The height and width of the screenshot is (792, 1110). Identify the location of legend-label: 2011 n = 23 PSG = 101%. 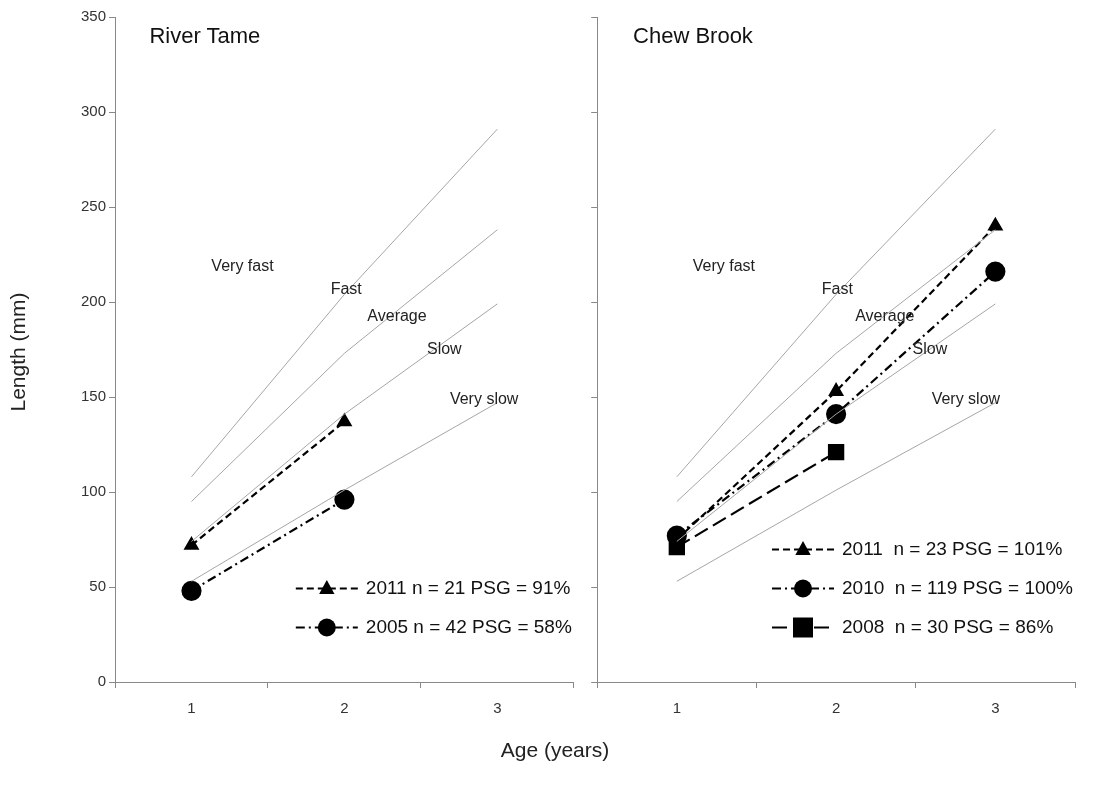
(952, 548).